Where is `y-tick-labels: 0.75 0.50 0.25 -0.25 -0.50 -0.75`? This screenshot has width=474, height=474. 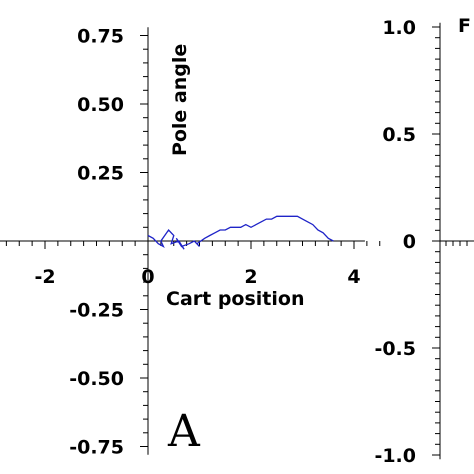
y-tick-labels: 0.75 0.50 0.25 -0.25 -0.50 -0.75 is located at coordinates (96, 242).